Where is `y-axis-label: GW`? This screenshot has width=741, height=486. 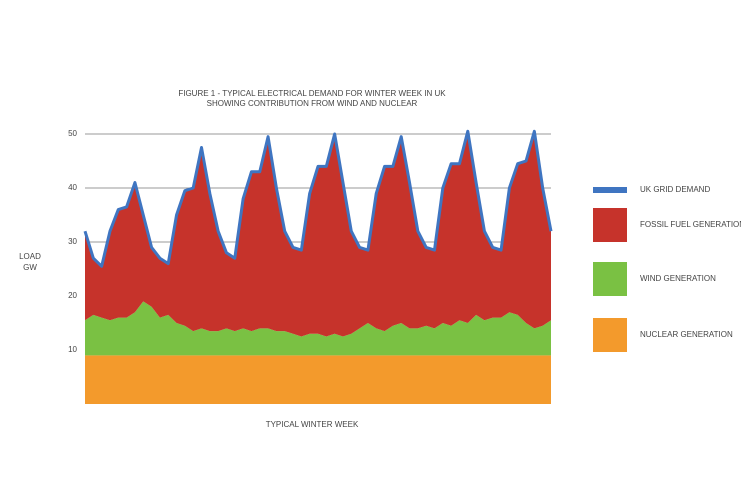
y-axis-label: GW is located at coordinates (30, 267).